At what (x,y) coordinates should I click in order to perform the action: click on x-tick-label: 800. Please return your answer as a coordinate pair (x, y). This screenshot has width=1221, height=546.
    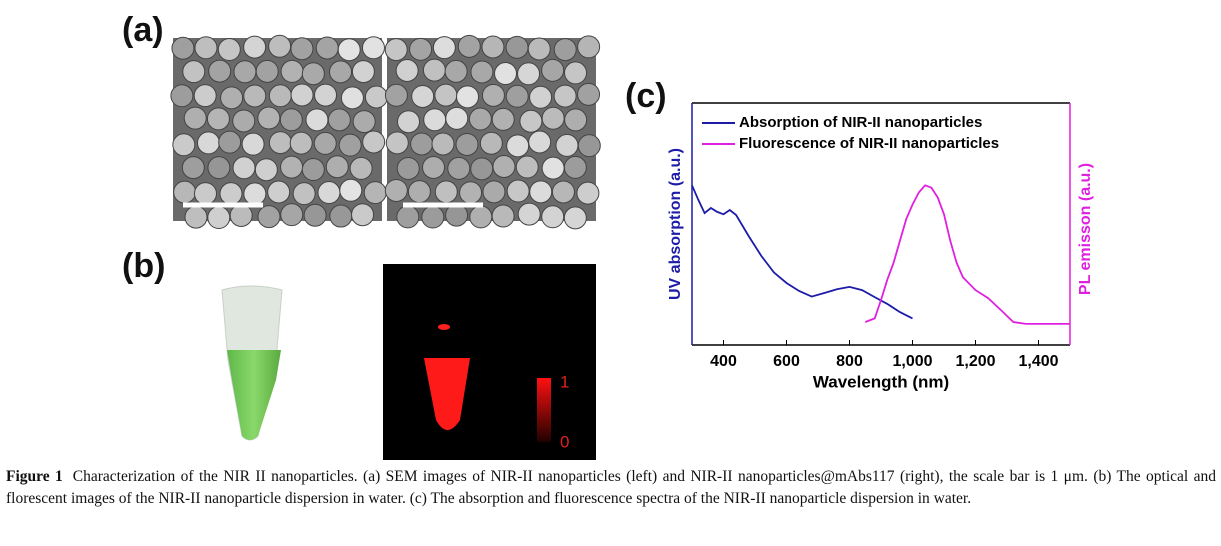
    Looking at the image, I should click on (849, 361).